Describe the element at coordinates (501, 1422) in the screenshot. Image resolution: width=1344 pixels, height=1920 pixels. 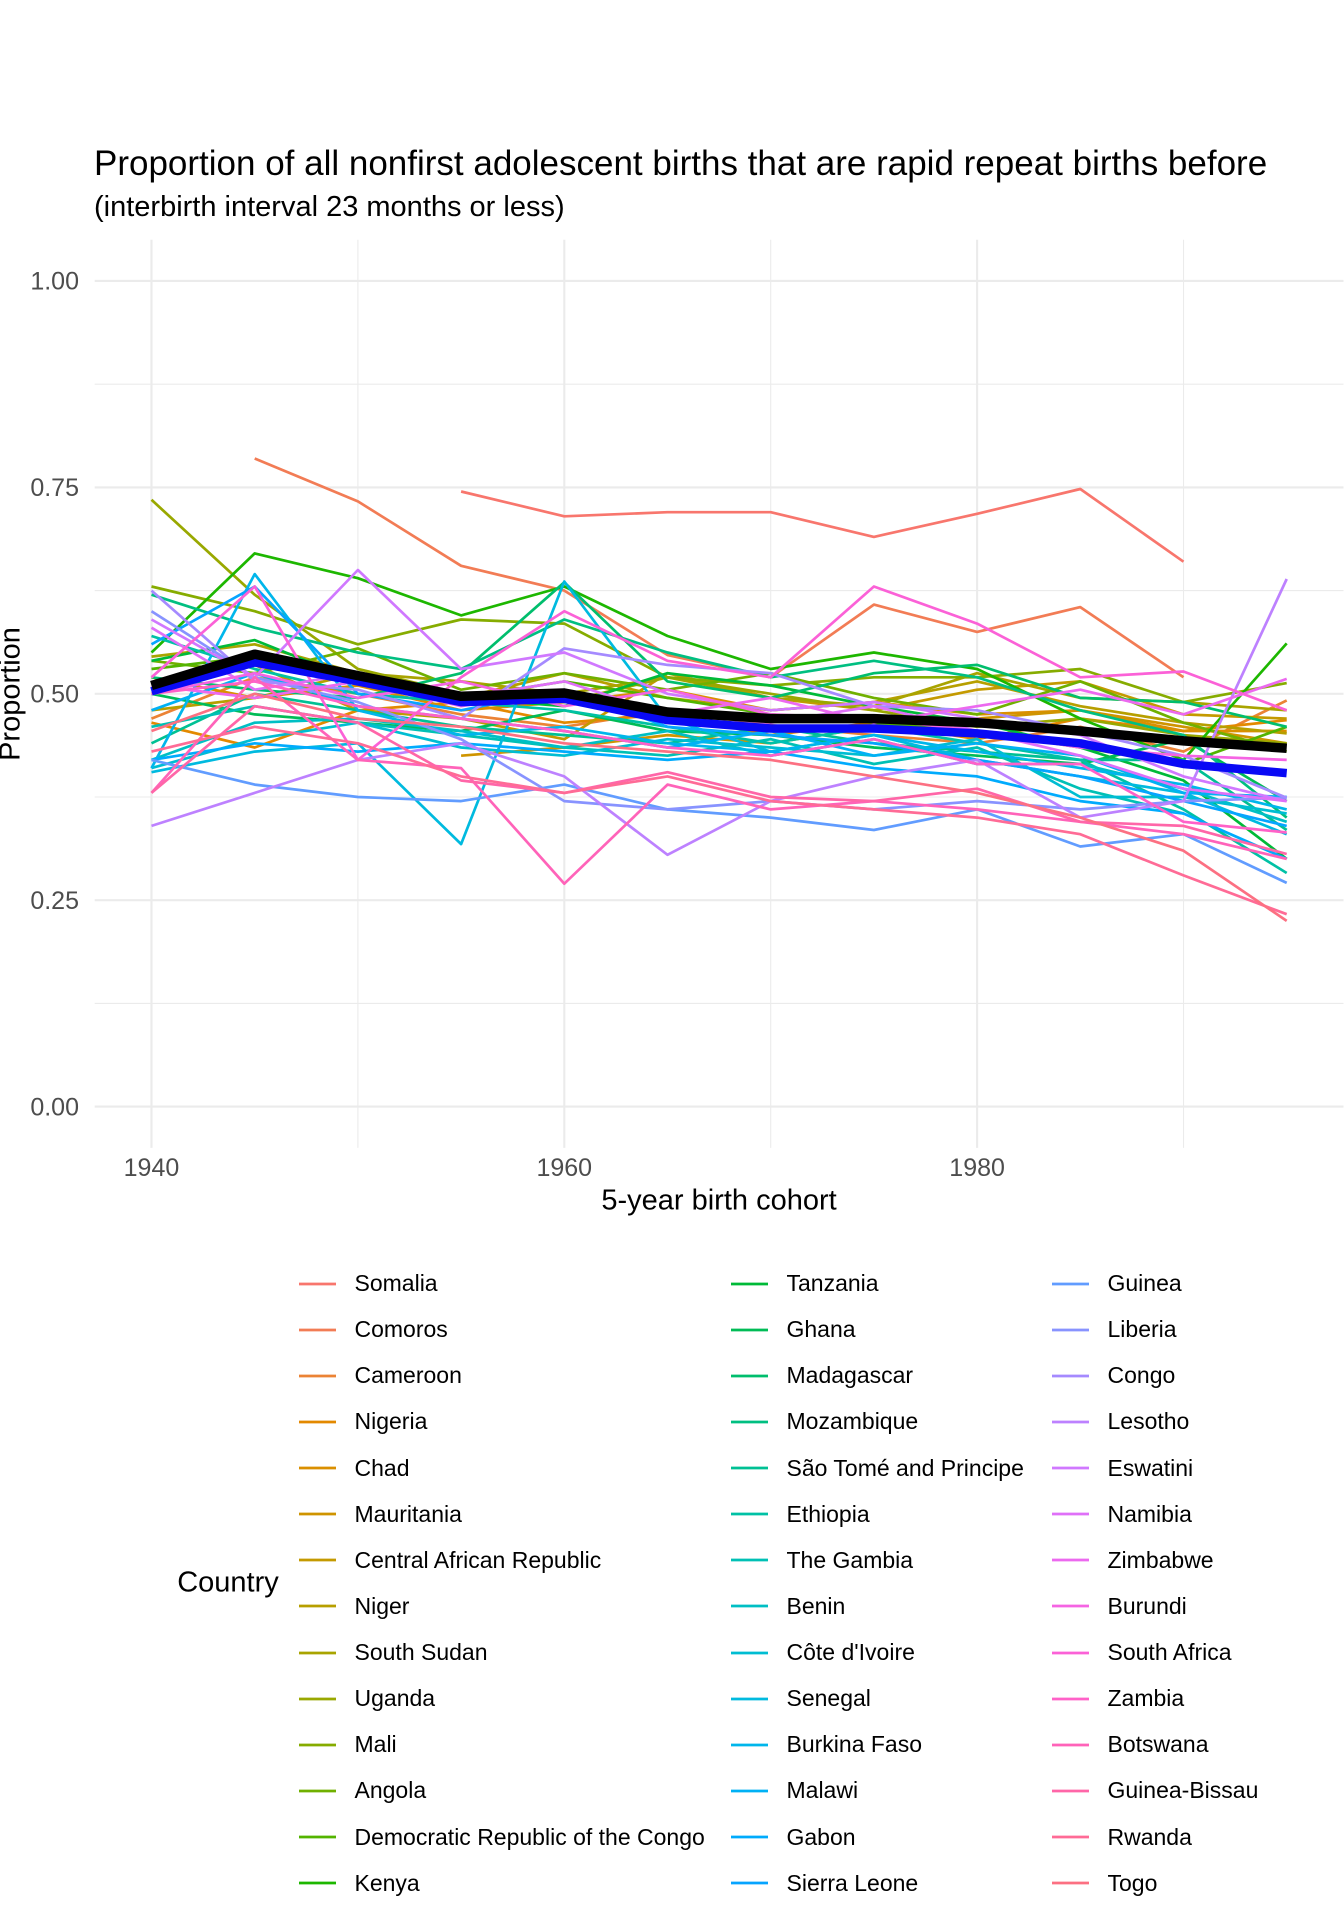
I see `legend-item-nigeria: Nigeria` at that location.